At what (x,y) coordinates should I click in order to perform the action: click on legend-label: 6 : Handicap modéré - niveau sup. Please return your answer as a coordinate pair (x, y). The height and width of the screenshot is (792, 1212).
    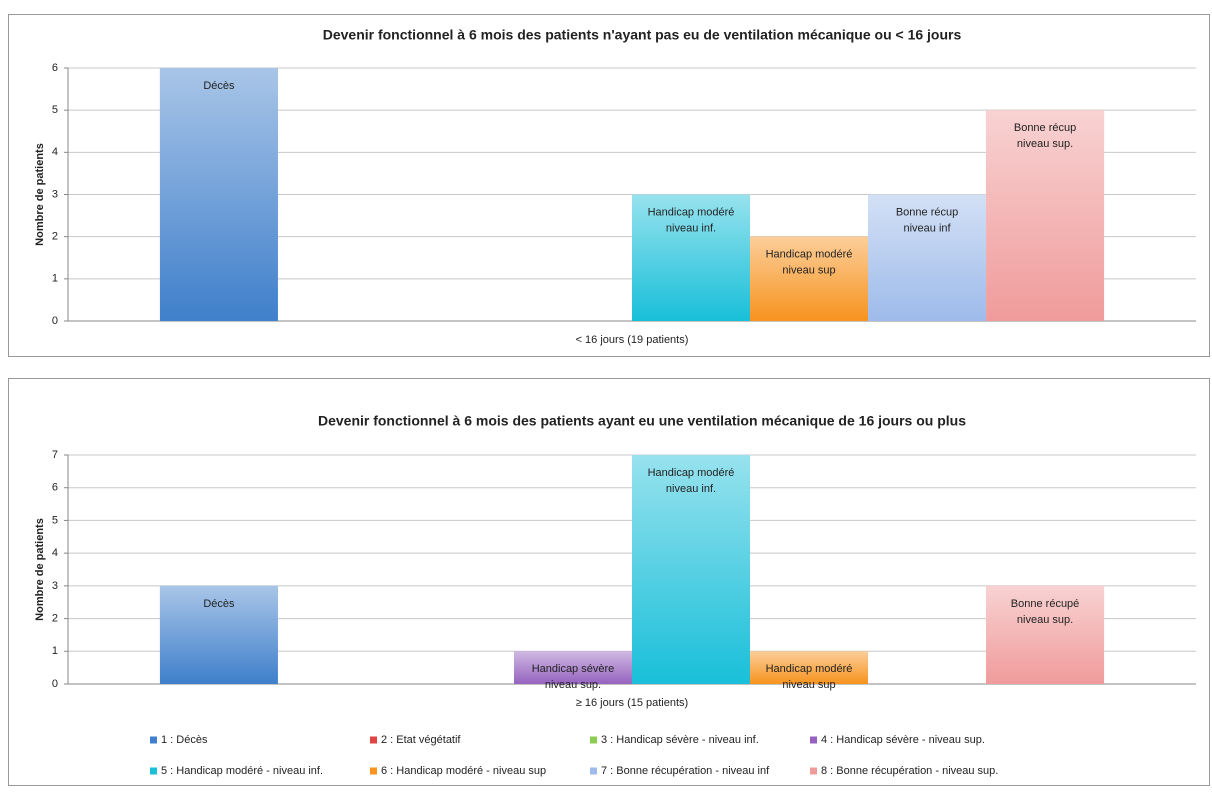
    Looking at the image, I should click on (463, 771).